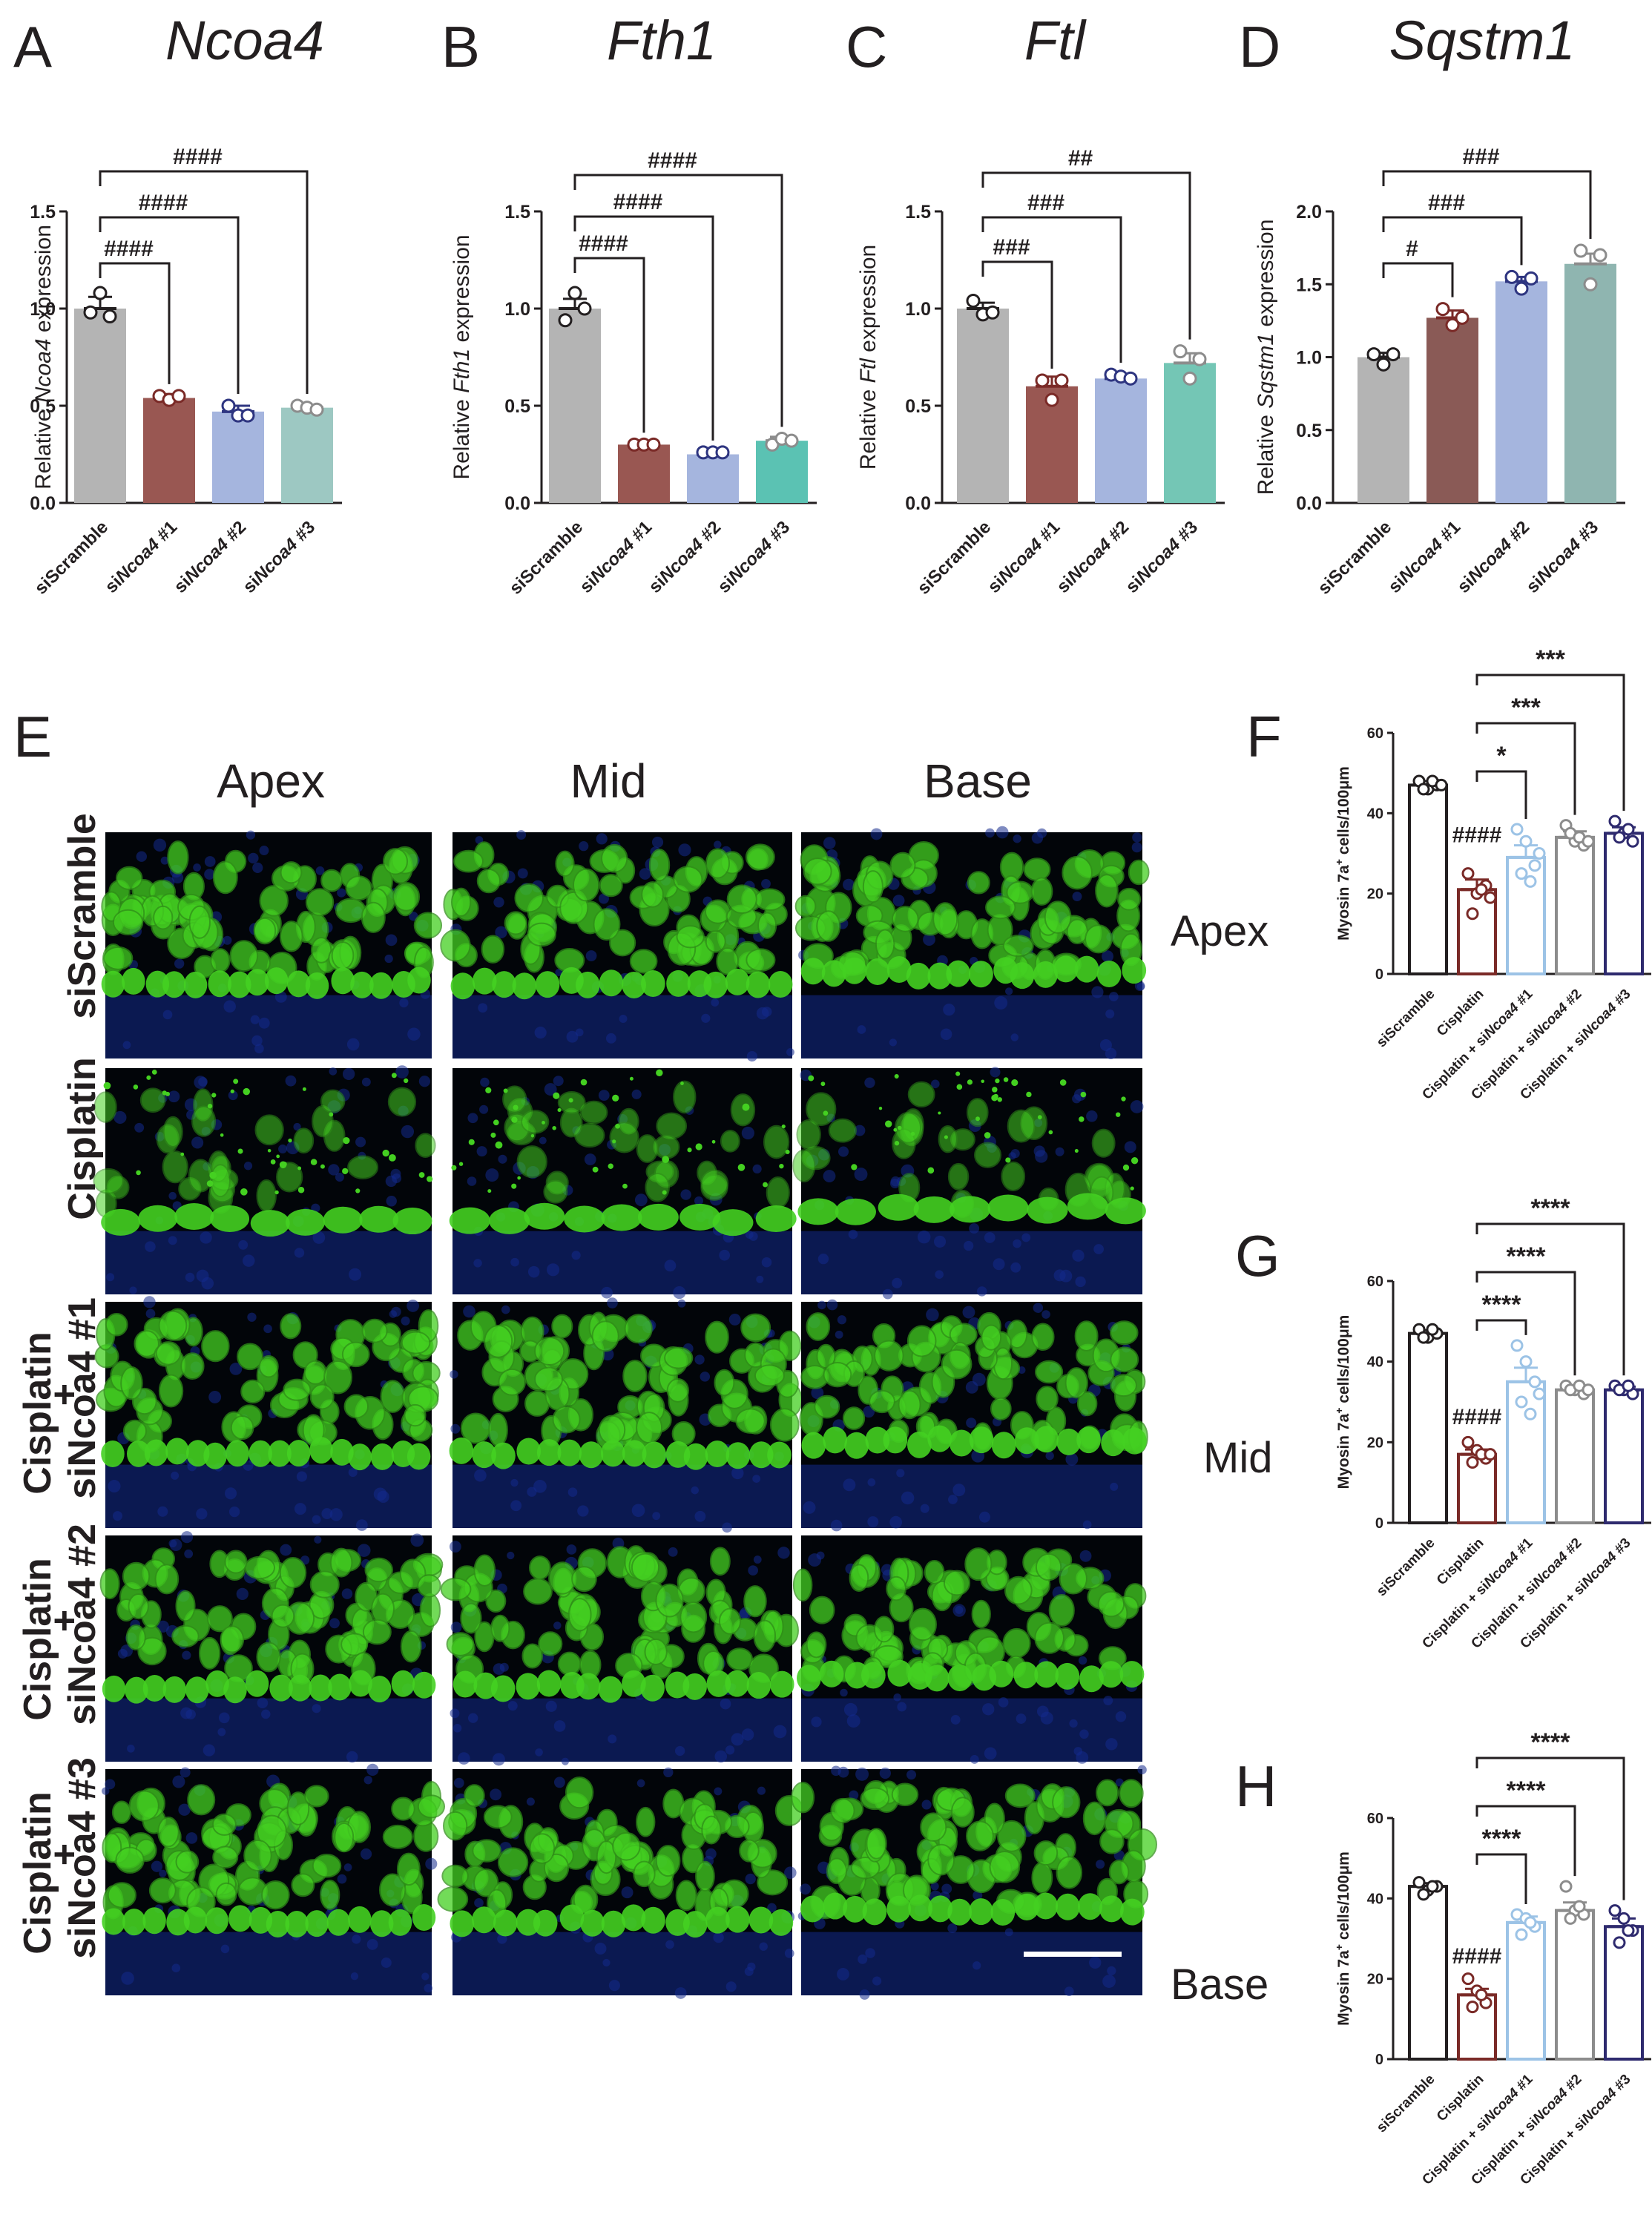  Describe the element at coordinates (1257, 1255) in the screenshot. I see `panel-label-g: G` at that location.